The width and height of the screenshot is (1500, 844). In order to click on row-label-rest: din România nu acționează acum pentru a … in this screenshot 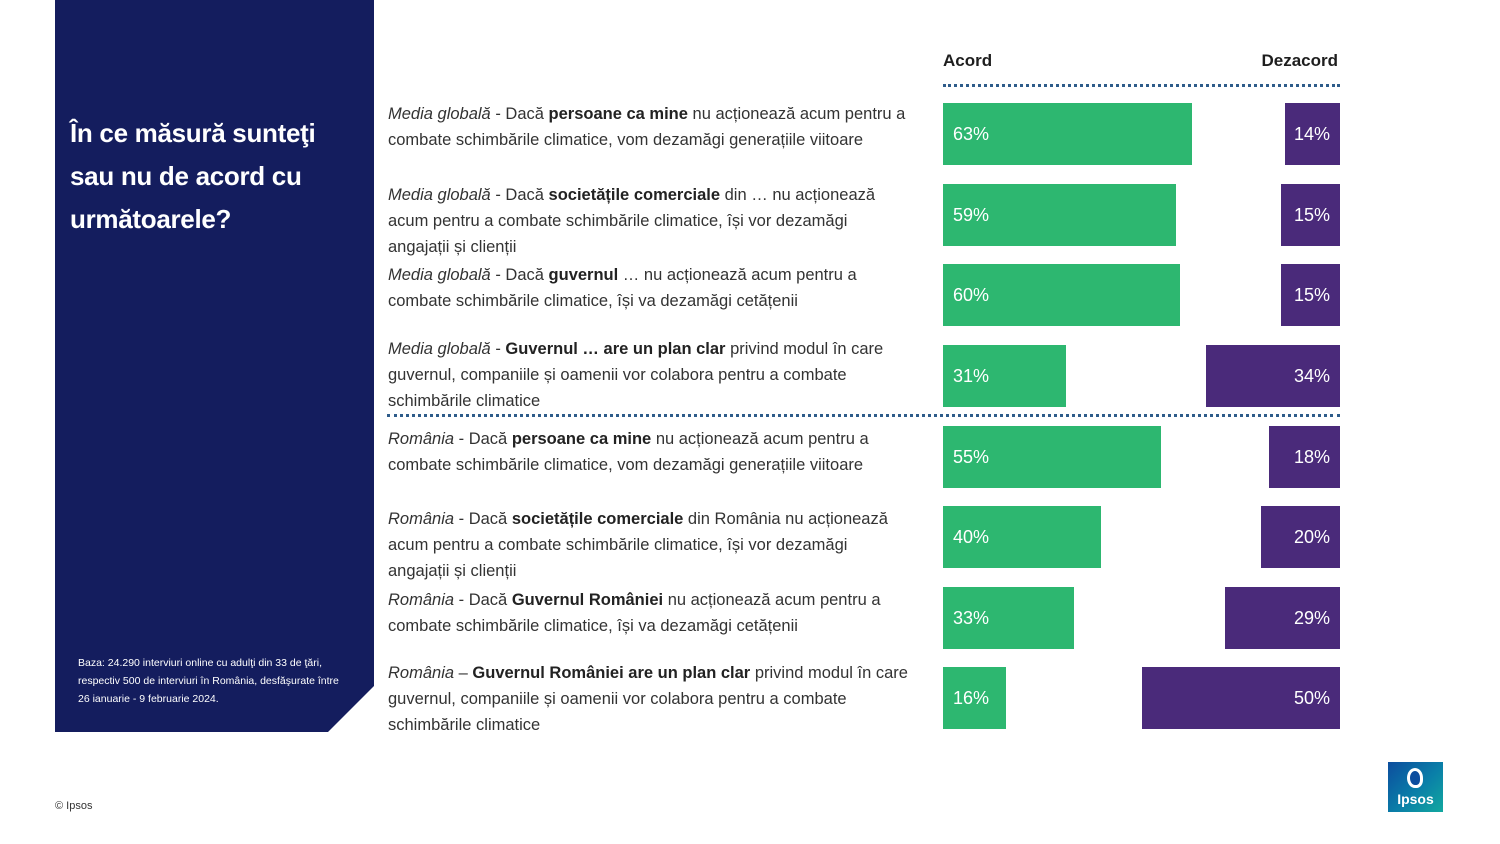, I will do `click(638, 545)`.